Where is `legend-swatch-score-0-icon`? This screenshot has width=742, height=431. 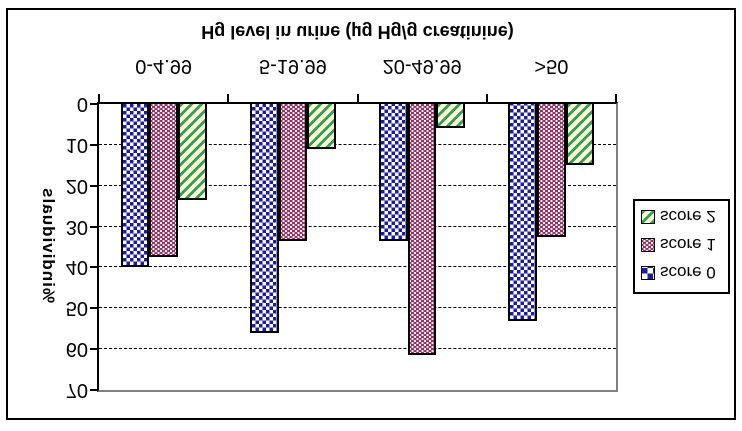 legend-swatch-score-0-icon is located at coordinates (648, 273).